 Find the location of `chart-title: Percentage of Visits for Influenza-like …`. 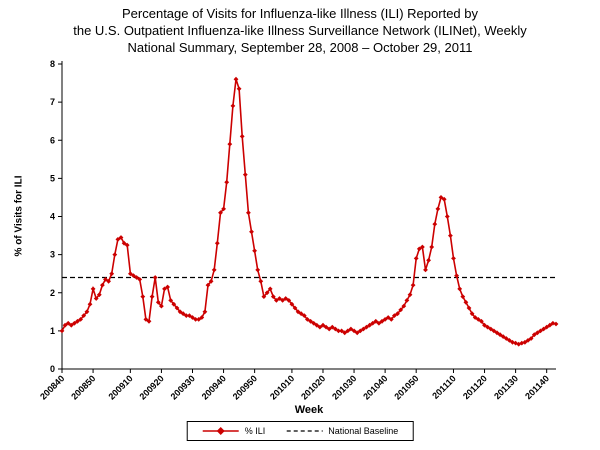

chart-title: Percentage of Visits for Influenza-like … is located at coordinates (300, 30).